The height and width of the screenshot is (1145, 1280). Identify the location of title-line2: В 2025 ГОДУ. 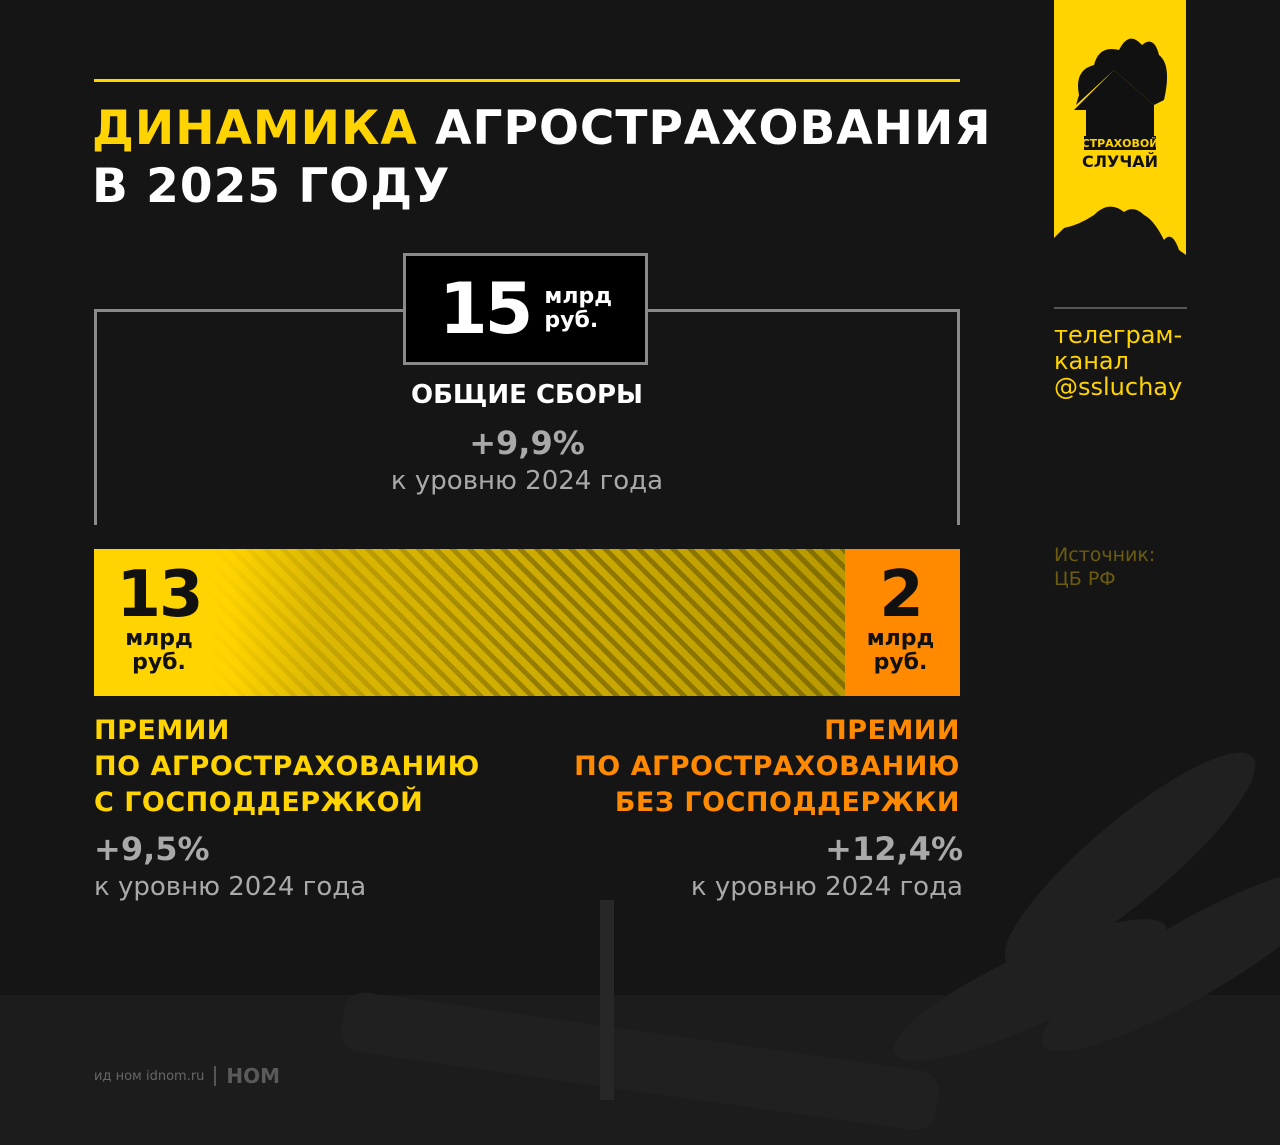
(271, 186).